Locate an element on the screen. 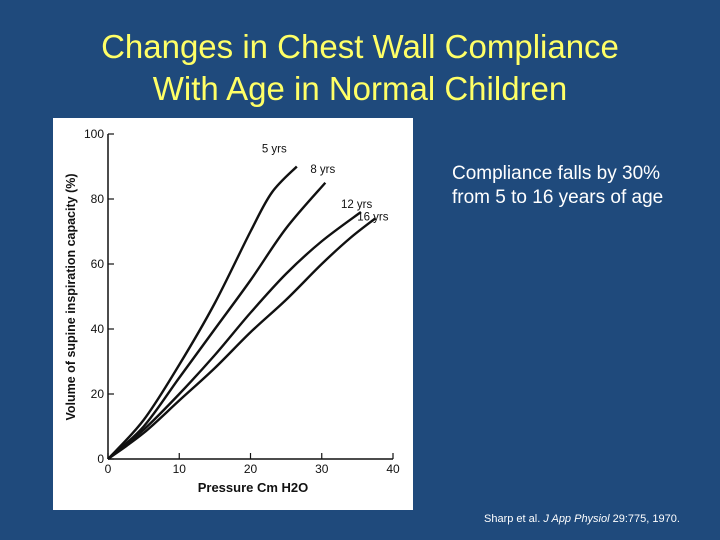 This screenshot has height=540, width=720. x-tick-label: 20 is located at coordinates (251, 469).